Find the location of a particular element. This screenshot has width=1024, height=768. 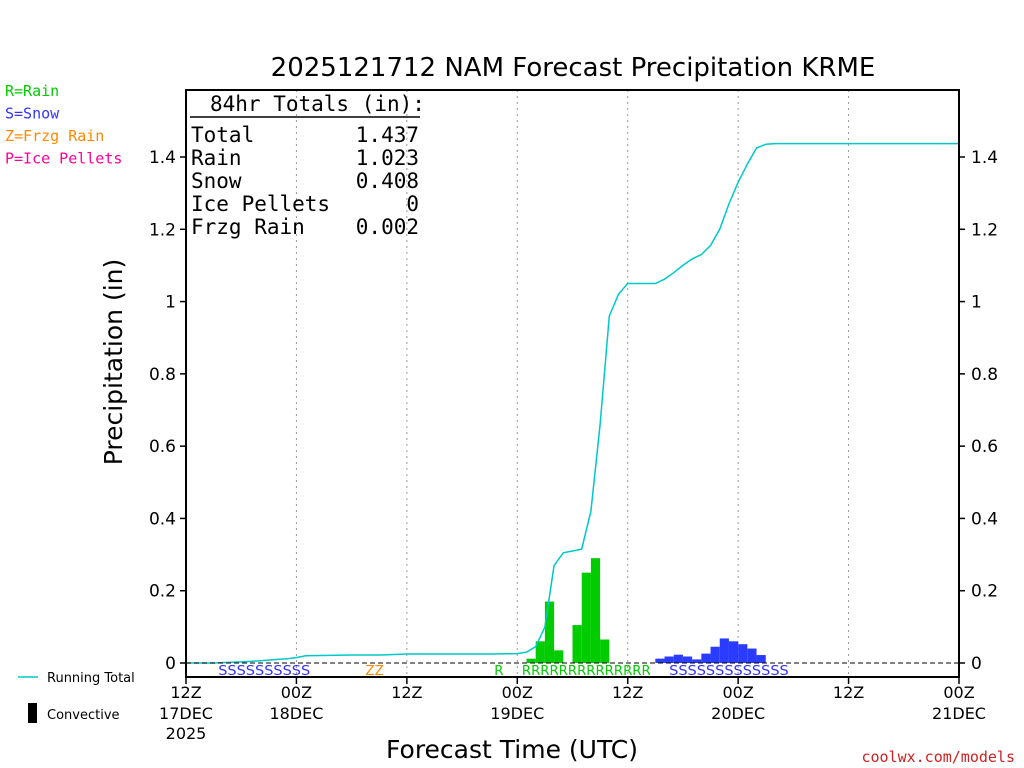

y-tick-label-right-1: 0.2 is located at coordinates (984, 592).